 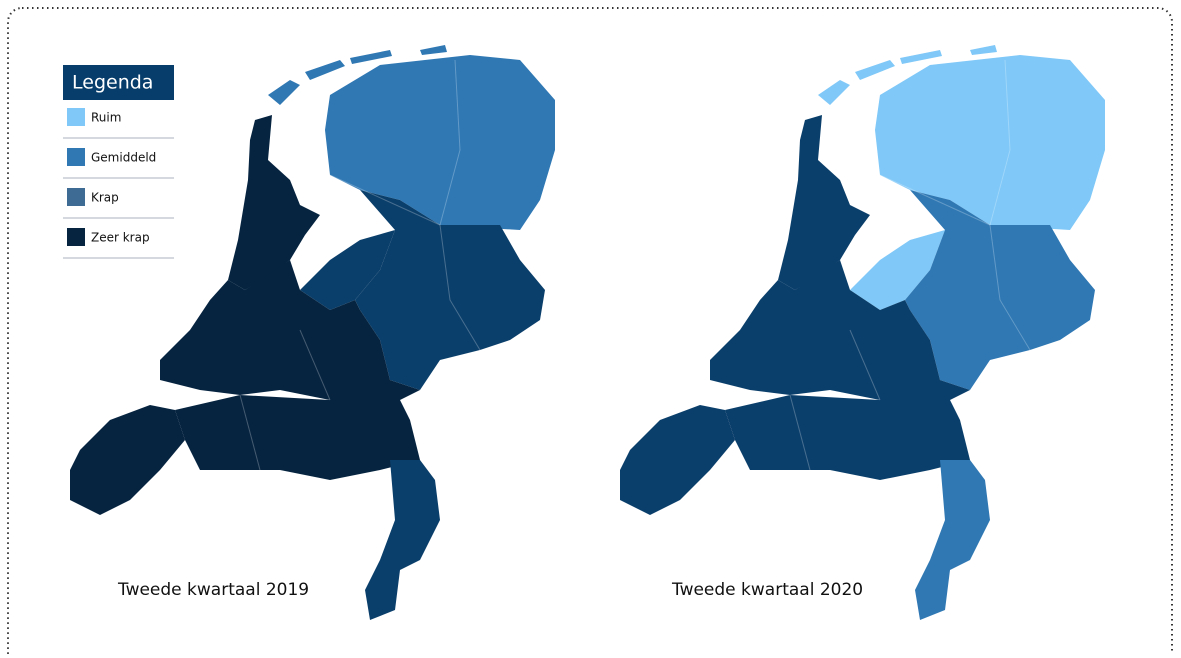 What do you see at coordinates (123, 158) in the screenshot?
I see `legend-label: Gemiddeld` at bounding box center [123, 158].